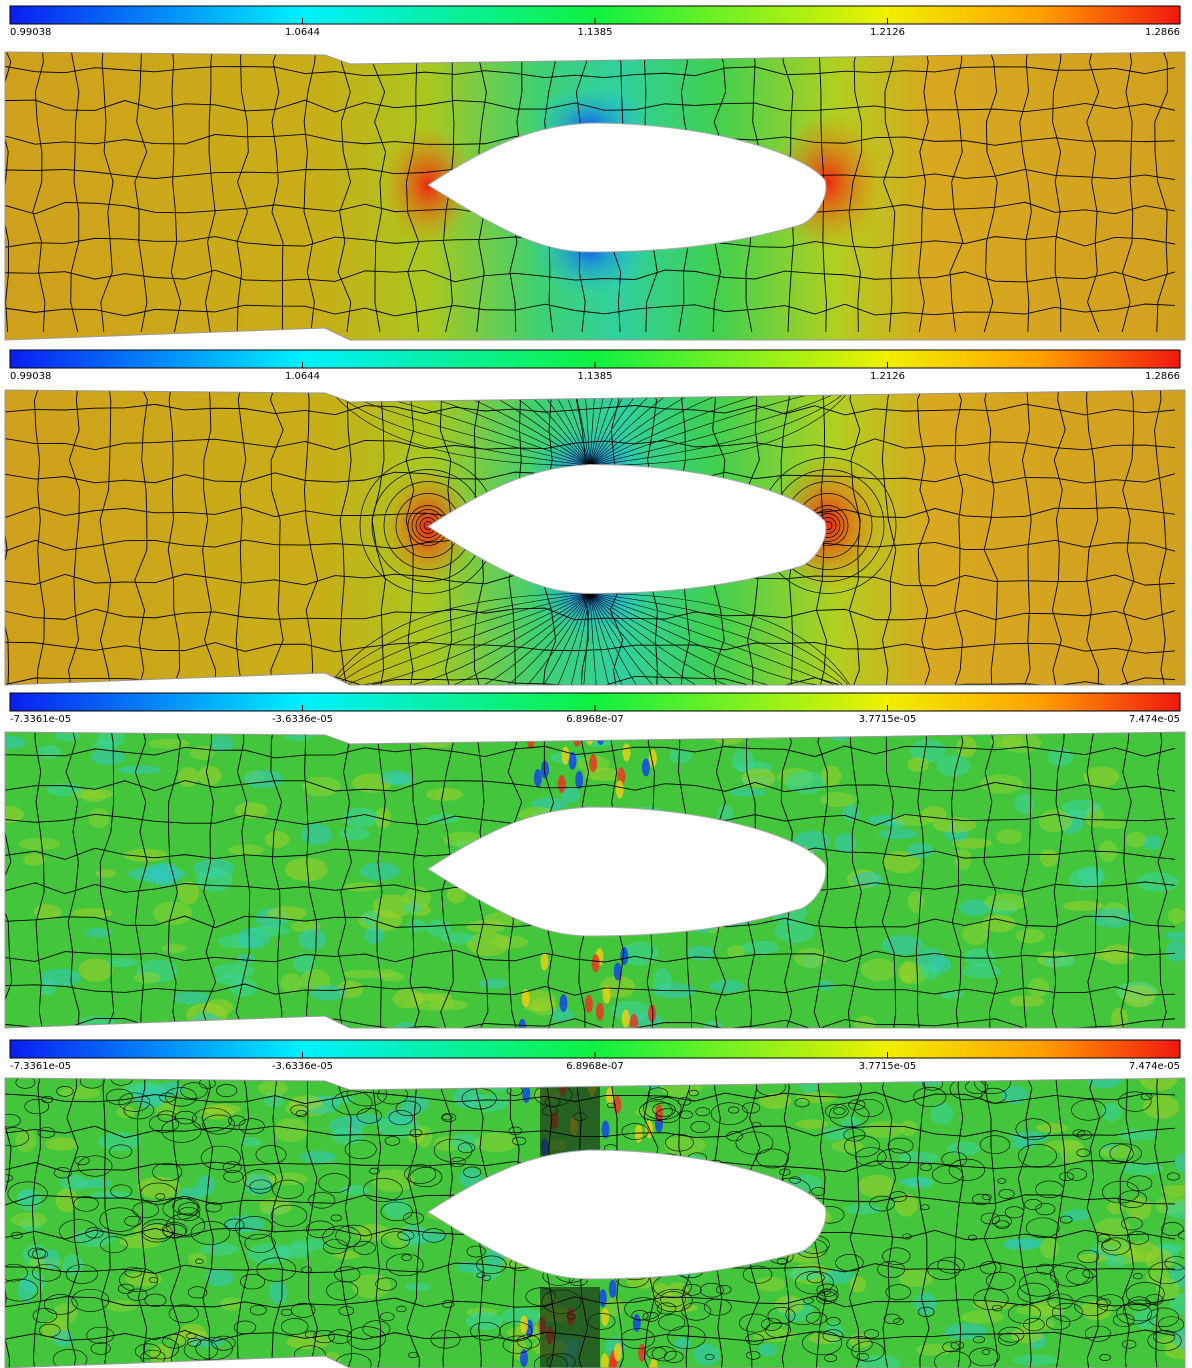 This screenshot has width=1192, height=1368. I want to click on colorbar-label: -3.6336e-05, so click(302, 1066).